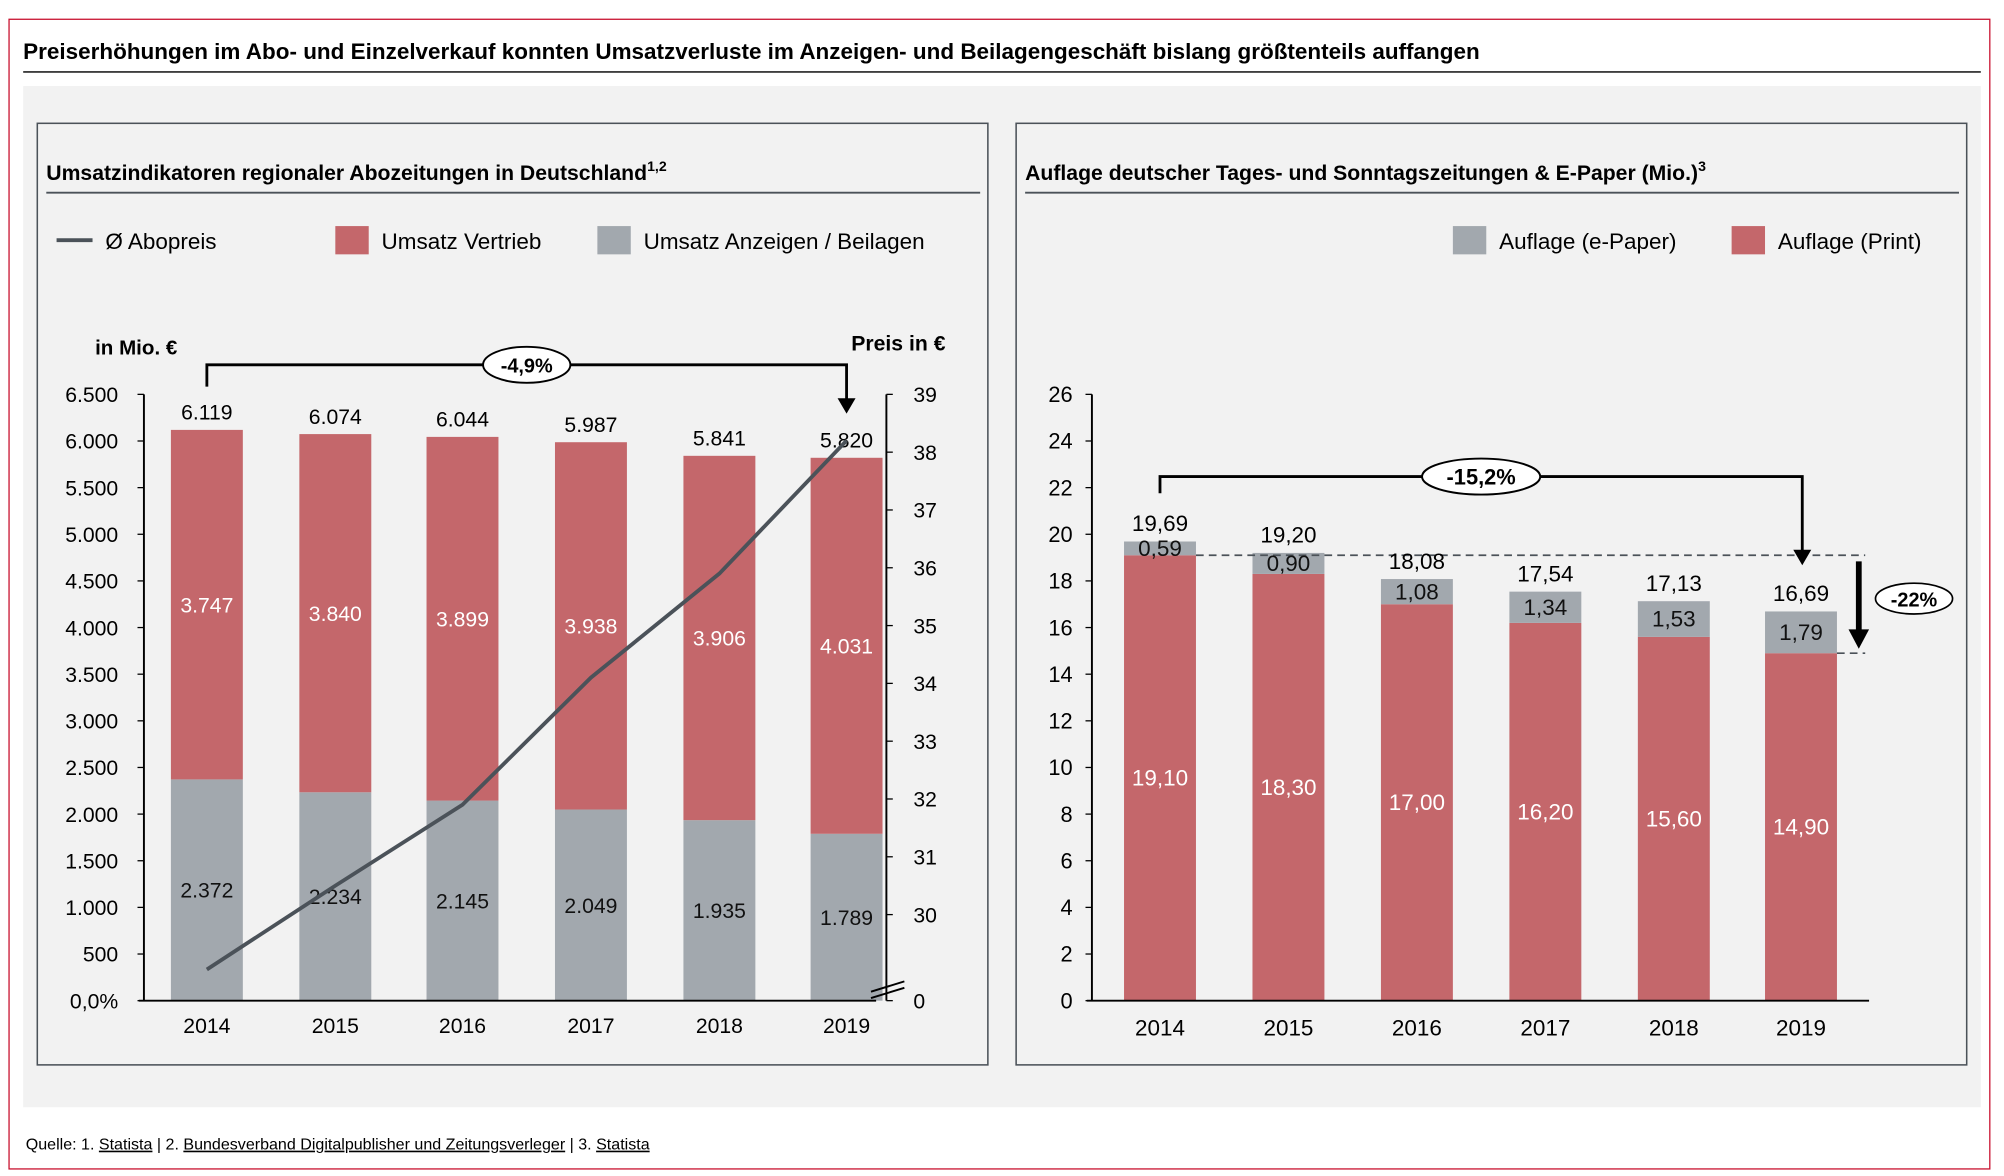  I want to click on change-badge-label: -15,2%, so click(1481, 476).